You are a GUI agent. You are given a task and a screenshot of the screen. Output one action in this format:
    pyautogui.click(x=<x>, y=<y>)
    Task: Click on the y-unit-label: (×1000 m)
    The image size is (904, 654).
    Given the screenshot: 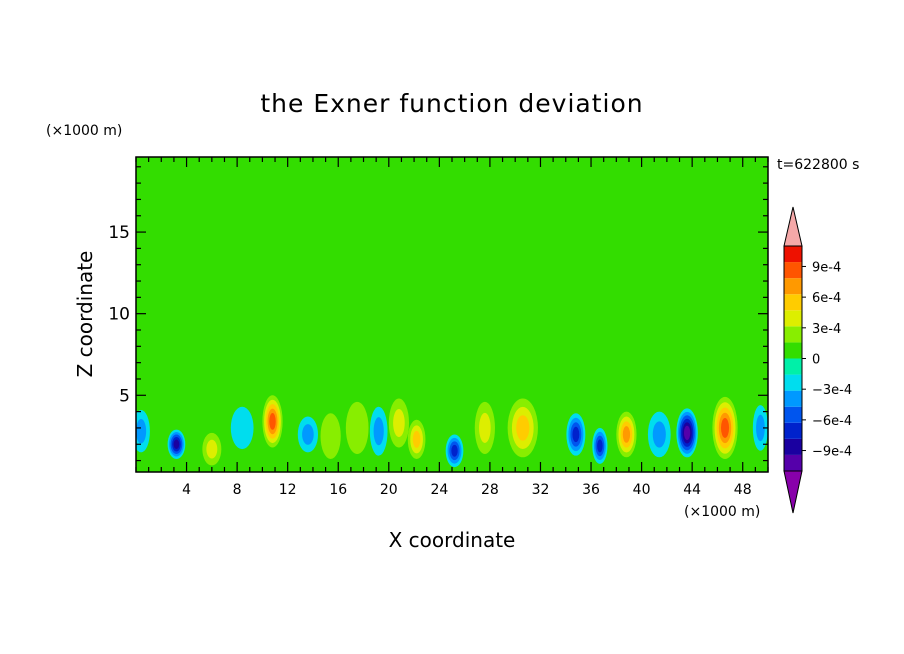 What is the action you would take?
    pyautogui.click(x=84, y=131)
    